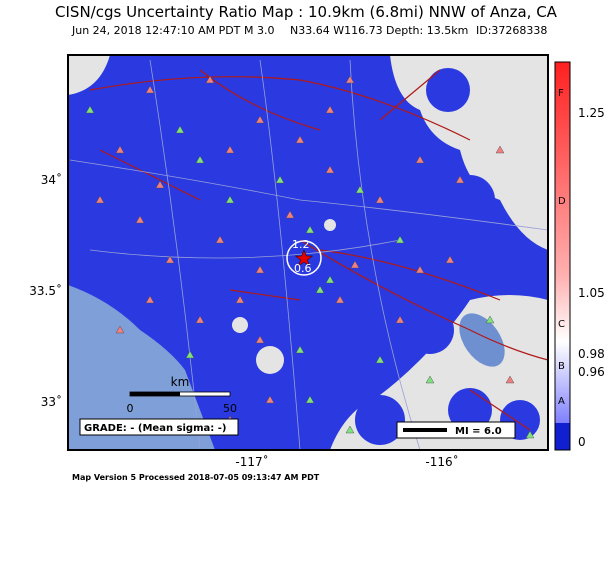 Image resolution: width=612 pixels, height=575 pixels. Describe the element at coordinates (561, 401) in the screenshot. I see `cb-letter: A` at that location.